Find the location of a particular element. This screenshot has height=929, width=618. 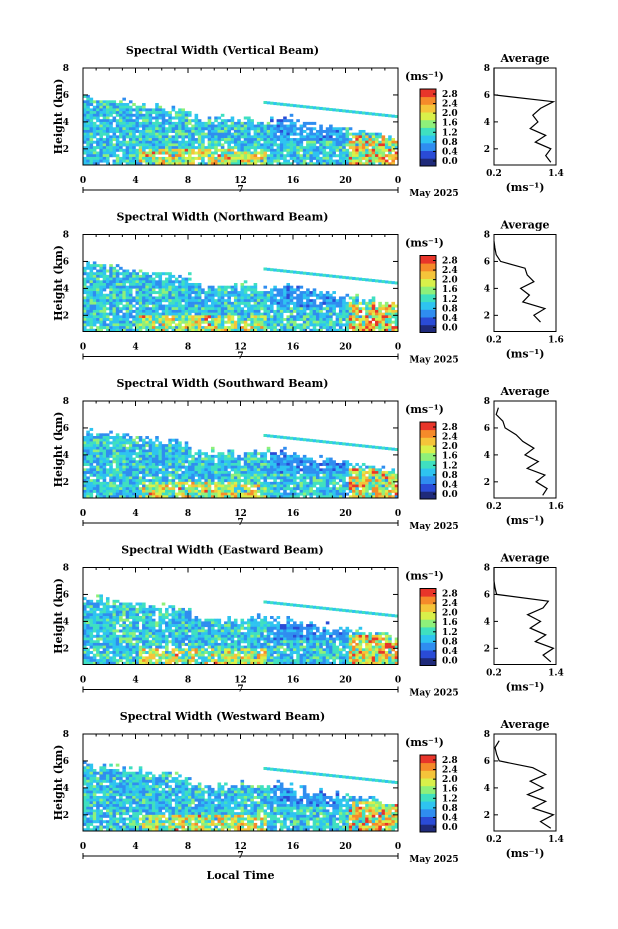

heatmap-cells is located at coordinates (241, 130).